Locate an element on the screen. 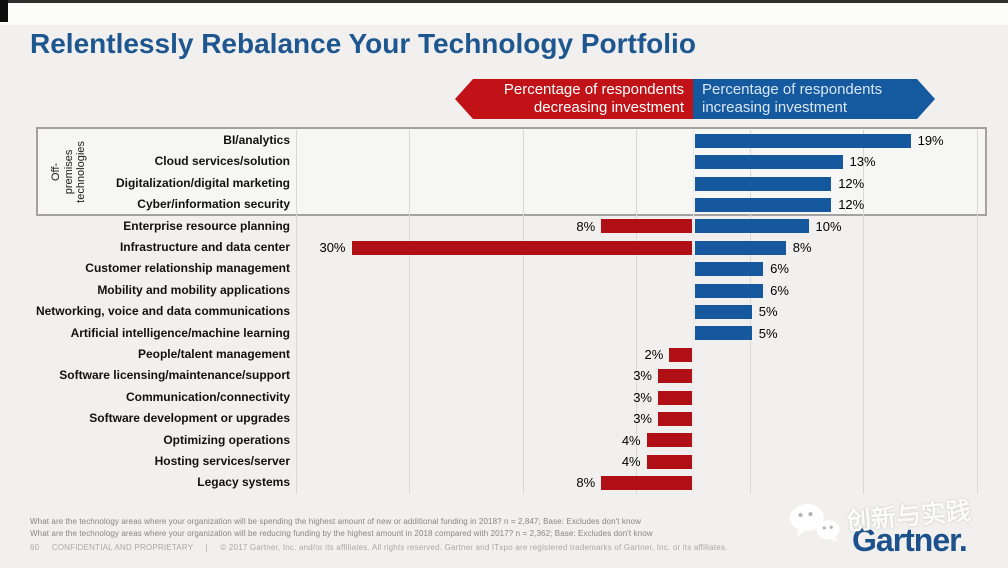  corner-mark is located at coordinates (4, 11).